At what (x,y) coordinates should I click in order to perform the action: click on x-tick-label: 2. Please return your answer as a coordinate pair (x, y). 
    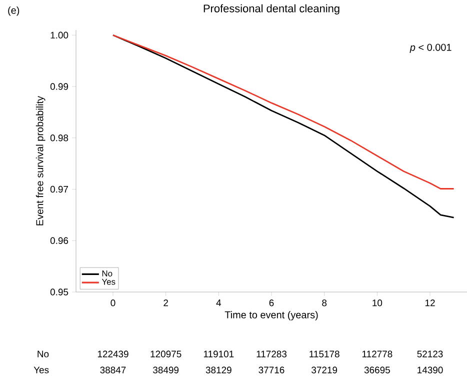
    Looking at the image, I should click on (166, 303).